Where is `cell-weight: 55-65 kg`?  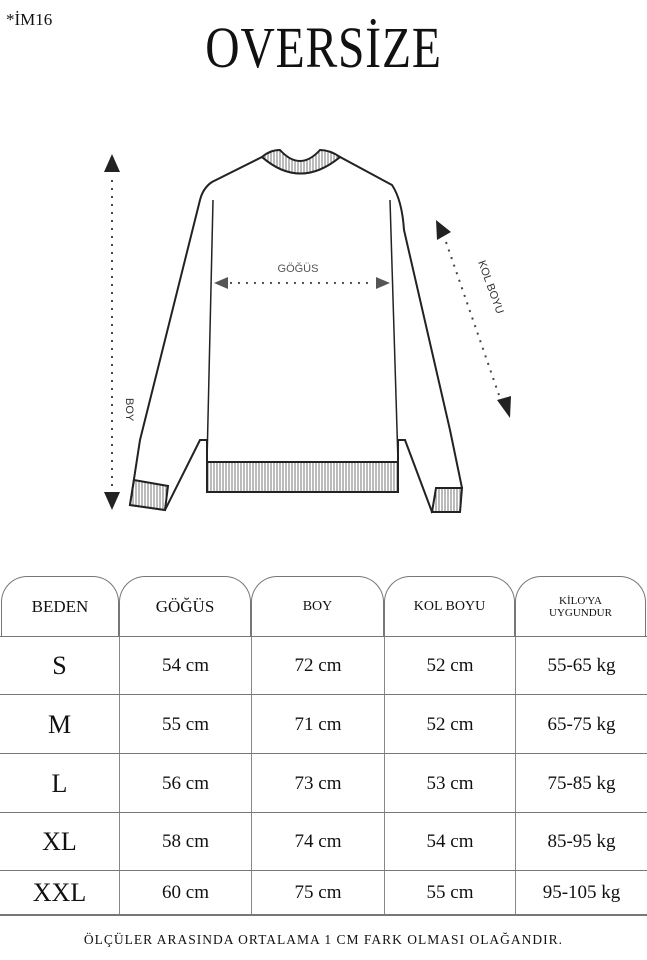
cell-weight: 55-65 kg is located at coordinates (581, 666).